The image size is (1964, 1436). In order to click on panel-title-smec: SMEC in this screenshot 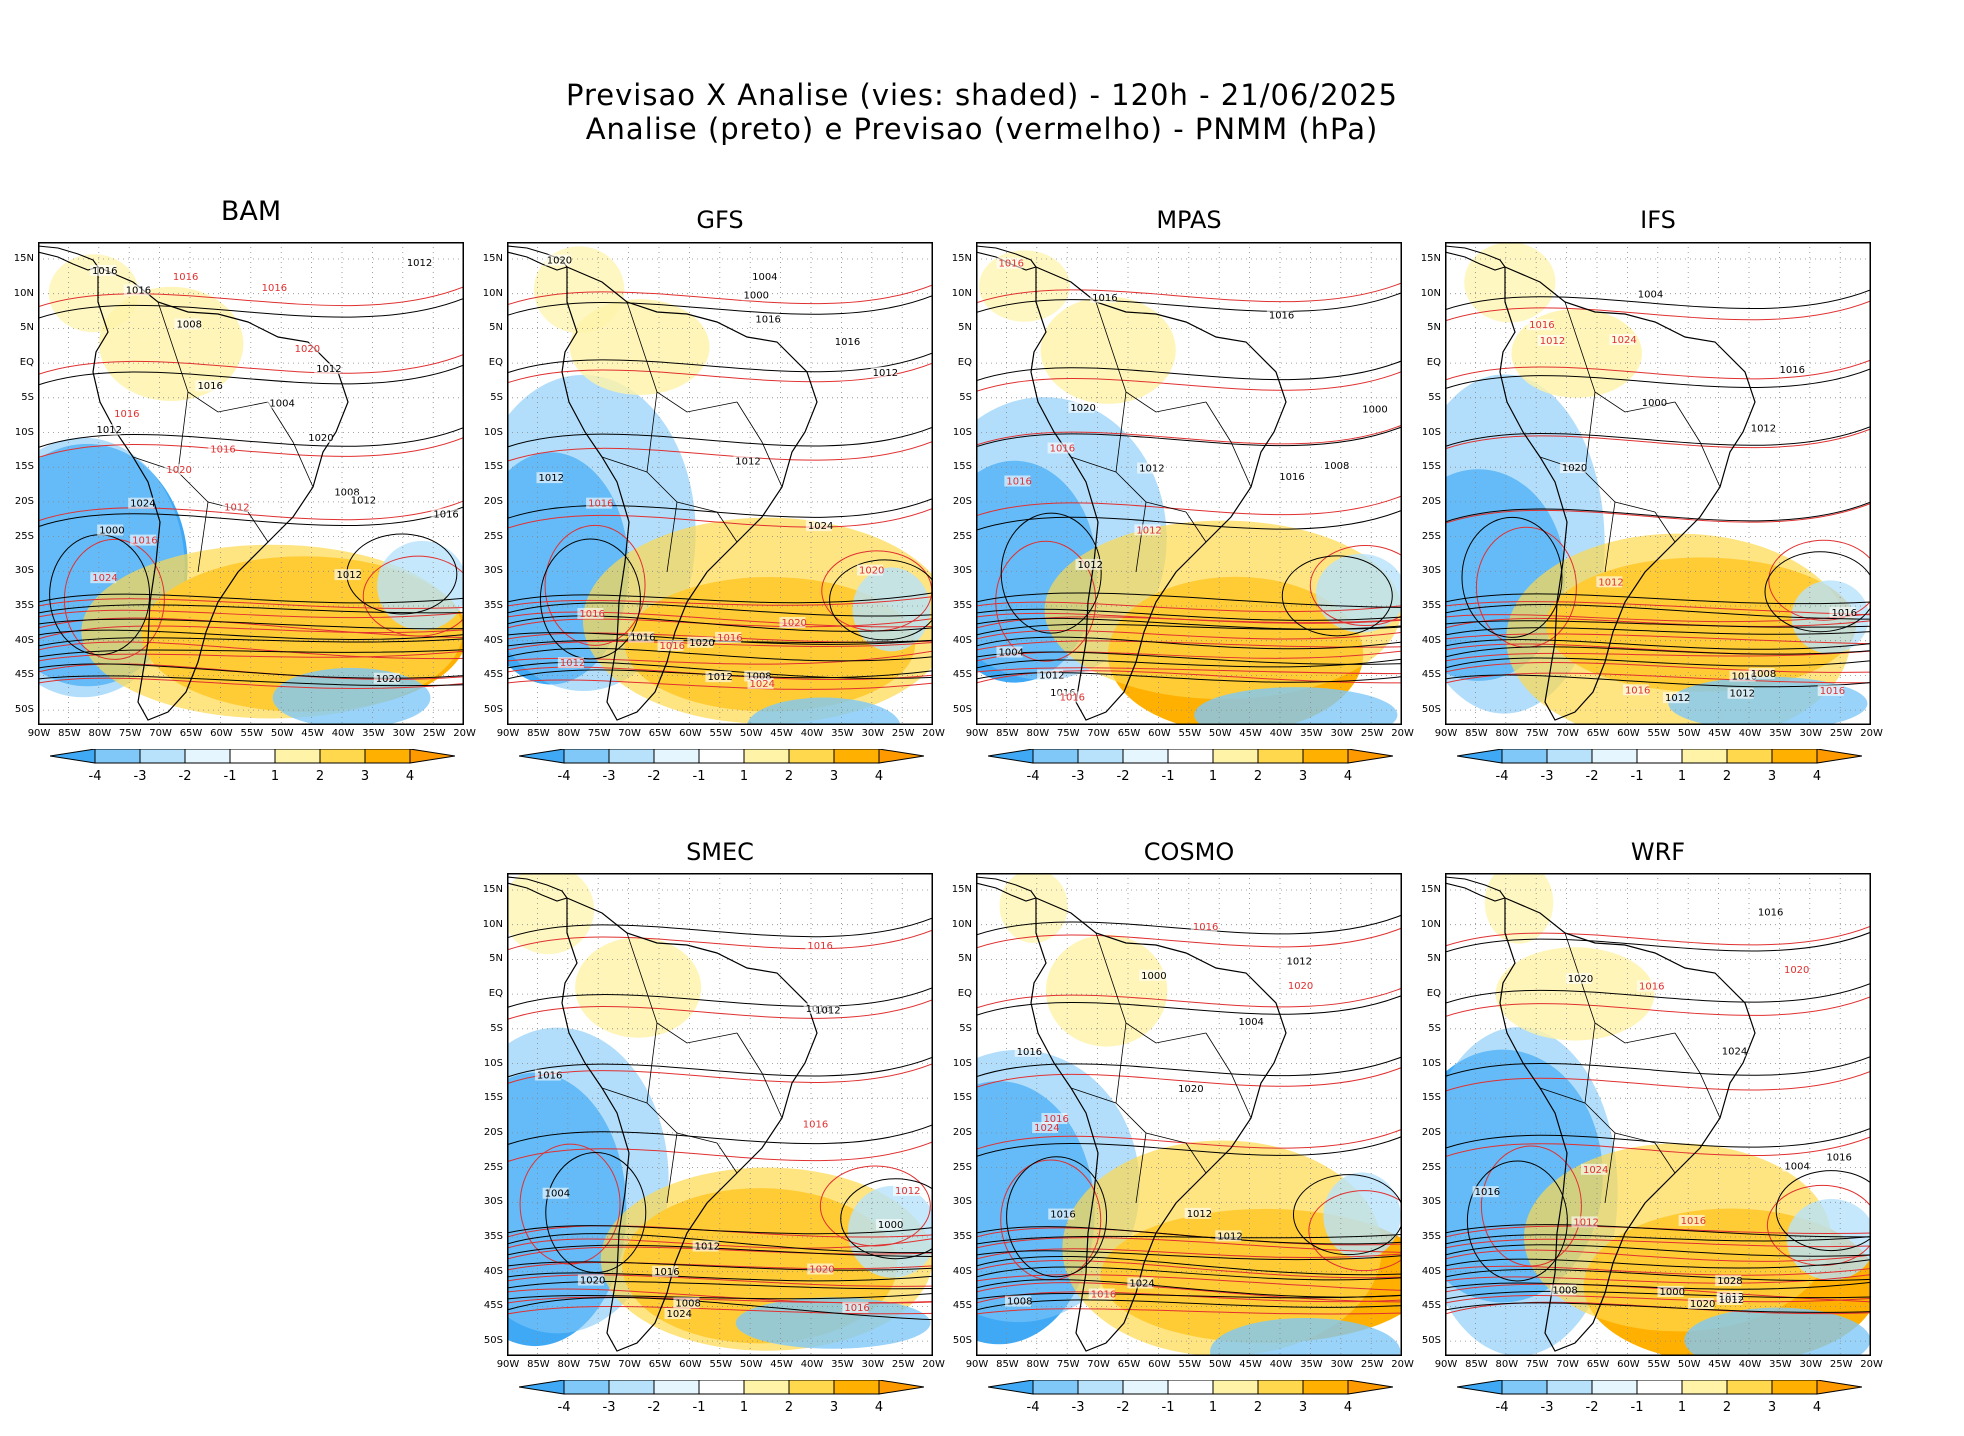, I will do `click(720, 852)`.